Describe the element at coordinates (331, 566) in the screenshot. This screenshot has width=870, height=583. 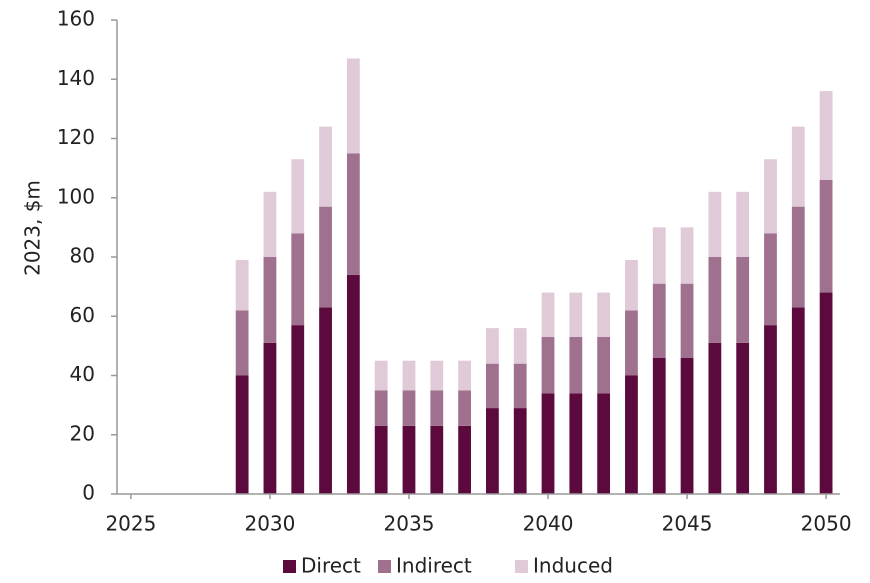
I see `legend-label: Direct` at that location.